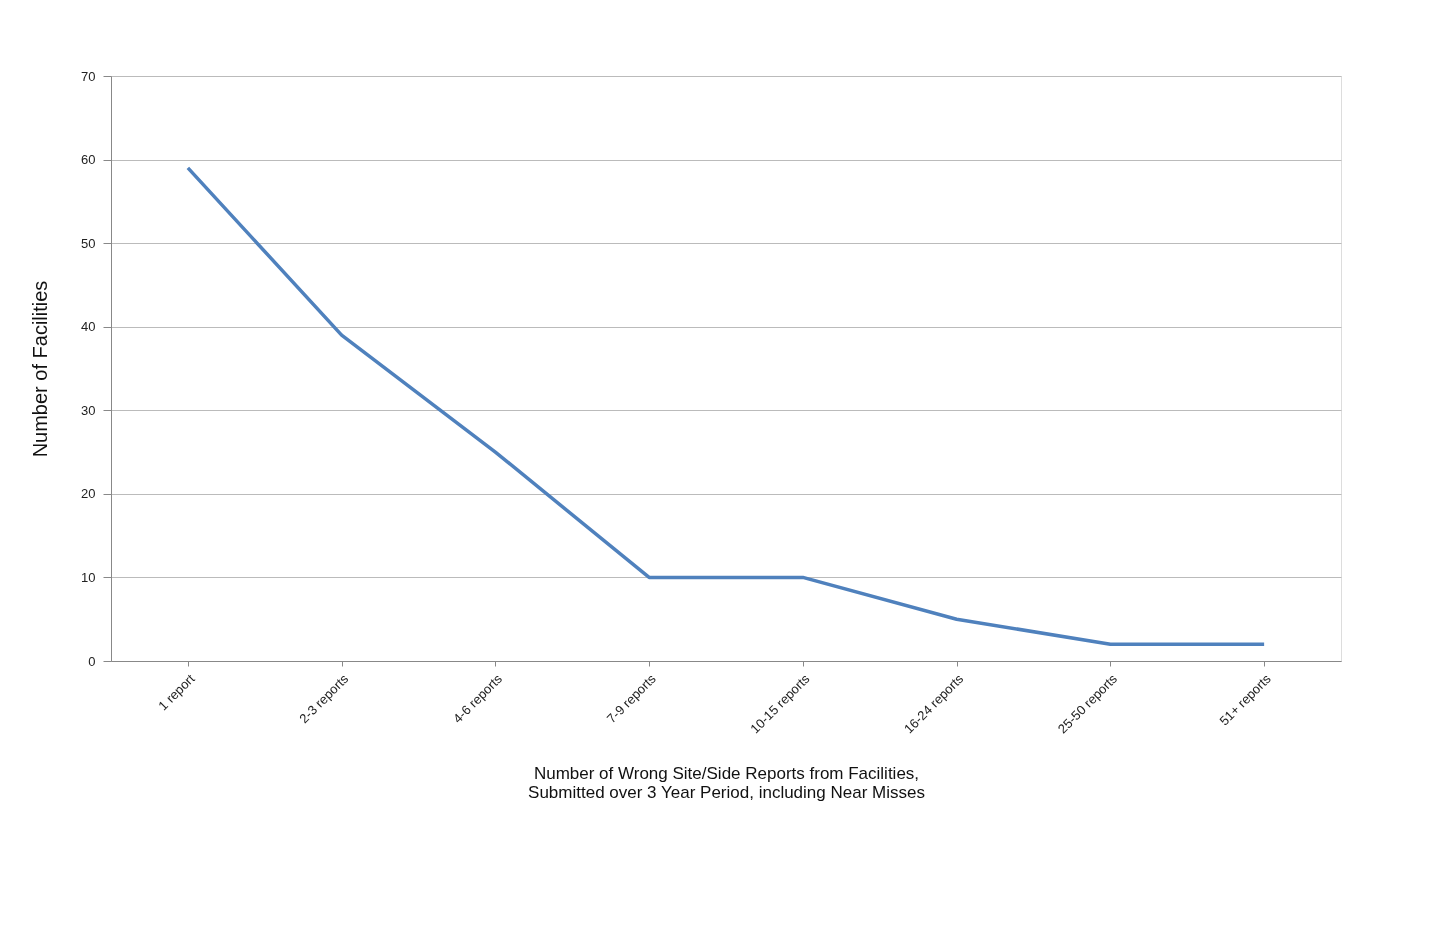 This screenshot has width=1456, height=947. I want to click on y-tick-label: 70, so click(88, 76).